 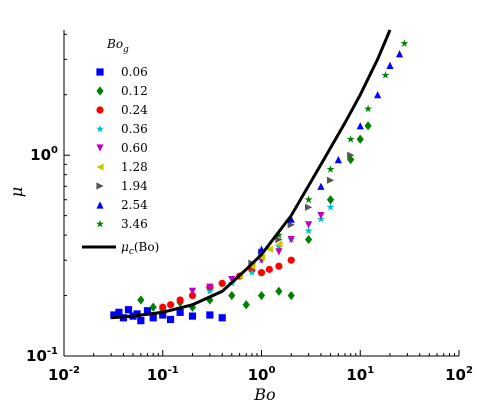 What do you see at coordinates (227, 283) in the screenshot?
I see `series-0.24` at bounding box center [227, 283].